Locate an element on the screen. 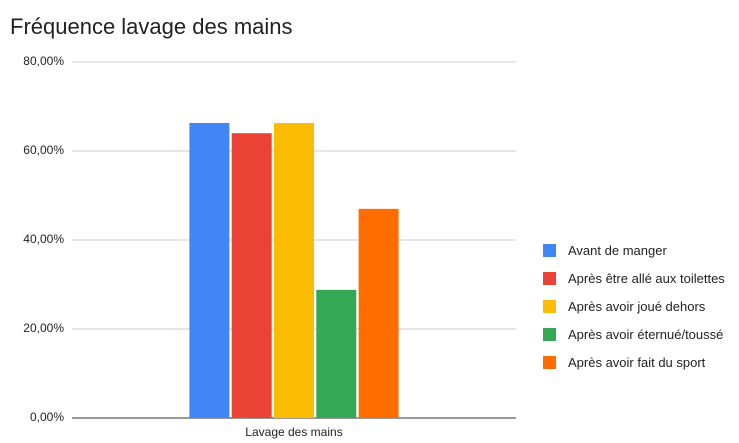 The image size is (739, 443). legend-item: Après avoir éternué/toussé is located at coordinates (639, 334).